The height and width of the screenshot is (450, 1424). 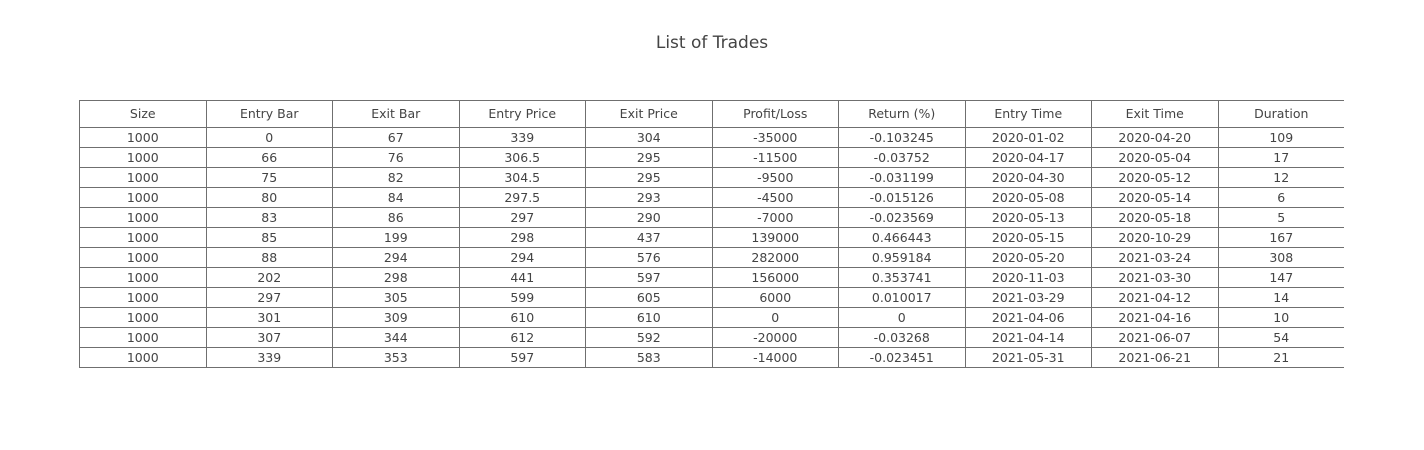 What do you see at coordinates (1028, 137) in the screenshot?
I see `cell-entry-time: 2020-01-02` at bounding box center [1028, 137].